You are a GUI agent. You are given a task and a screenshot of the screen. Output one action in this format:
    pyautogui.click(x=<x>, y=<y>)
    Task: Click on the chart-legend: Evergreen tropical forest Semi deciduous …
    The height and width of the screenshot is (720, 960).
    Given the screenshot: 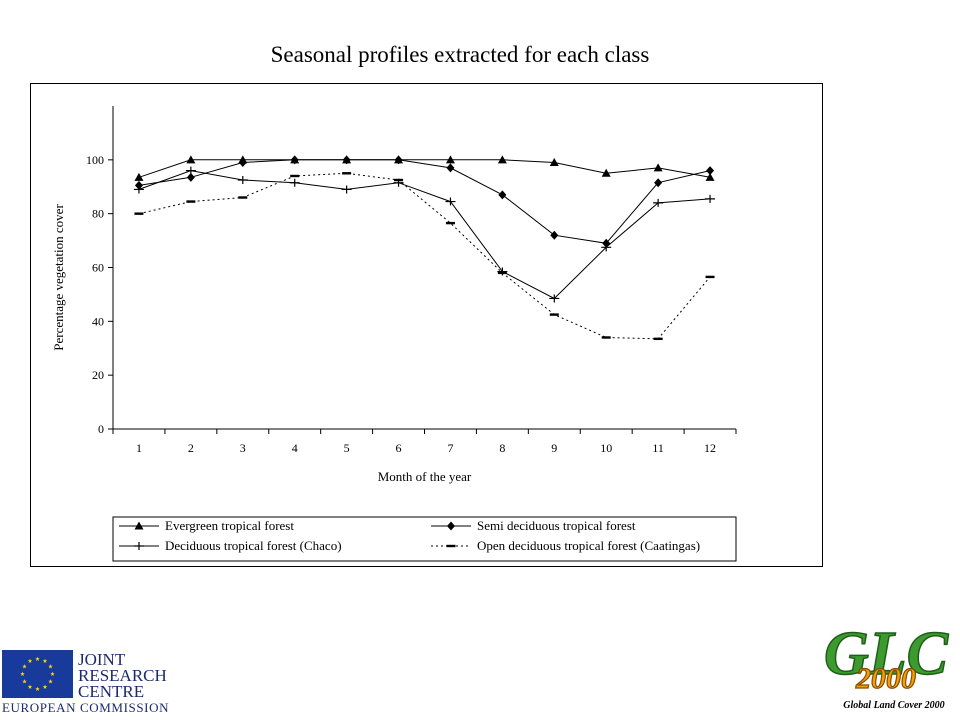 What is the action you would take?
    pyautogui.click(x=424, y=539)
    